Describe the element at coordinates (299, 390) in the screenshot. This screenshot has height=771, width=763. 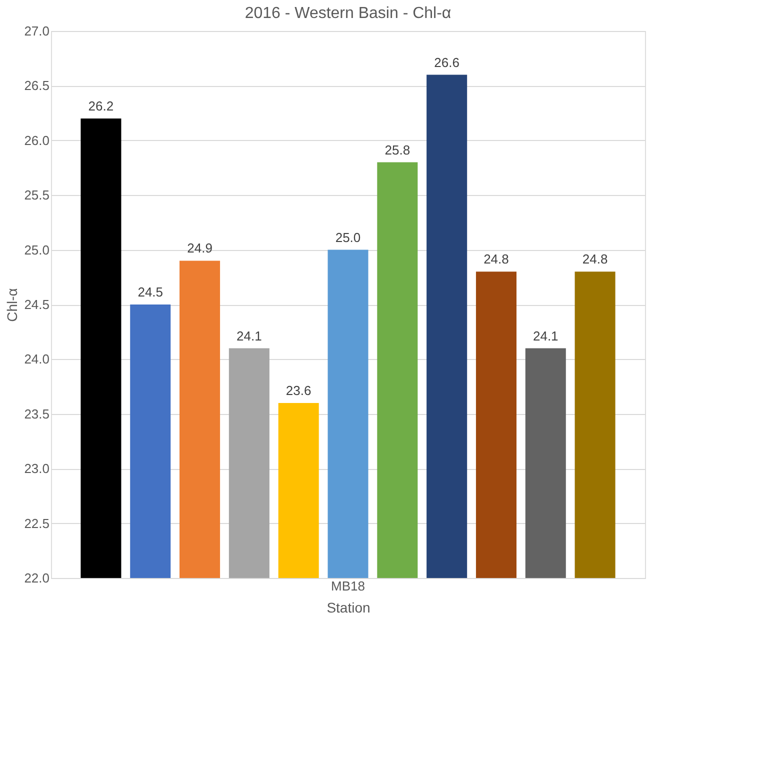
I see `data-label: 23.6` at that location.